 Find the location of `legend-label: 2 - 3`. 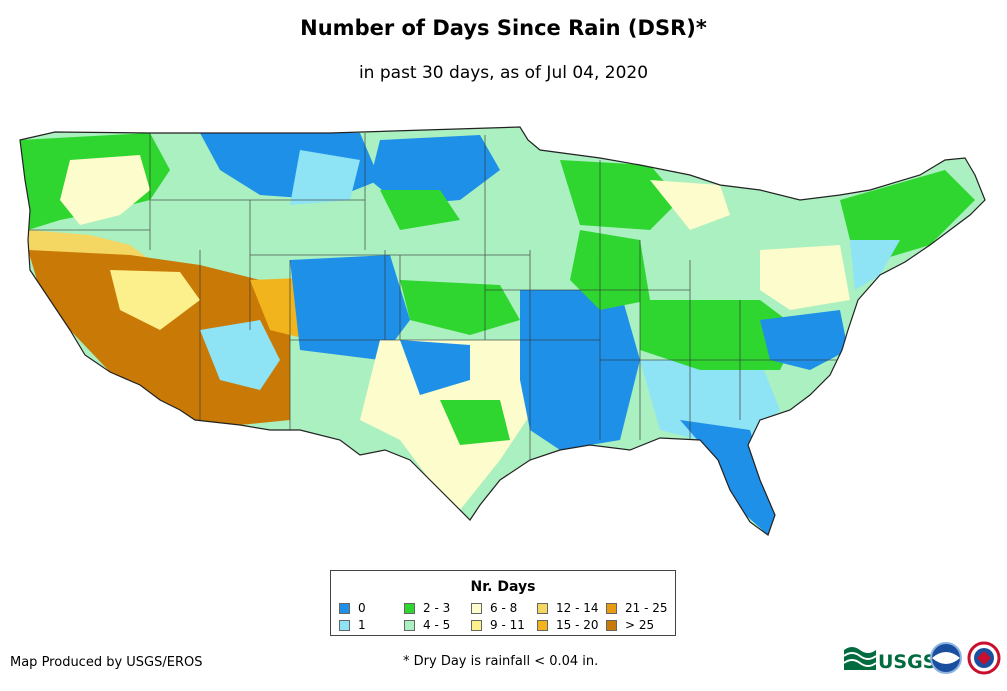

legend-label: 2 - 3 is located at coordinates (437, 608).